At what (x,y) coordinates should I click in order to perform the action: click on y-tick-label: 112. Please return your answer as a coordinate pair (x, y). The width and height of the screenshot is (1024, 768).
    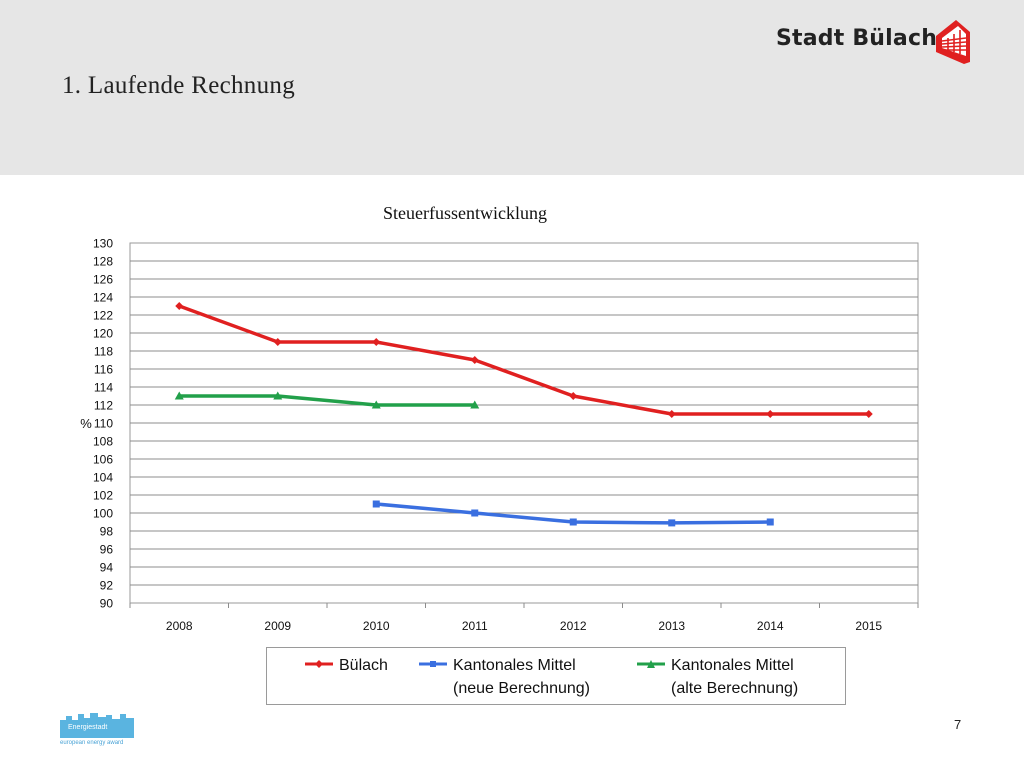
    Looking at the image, I should click on (103, 406).